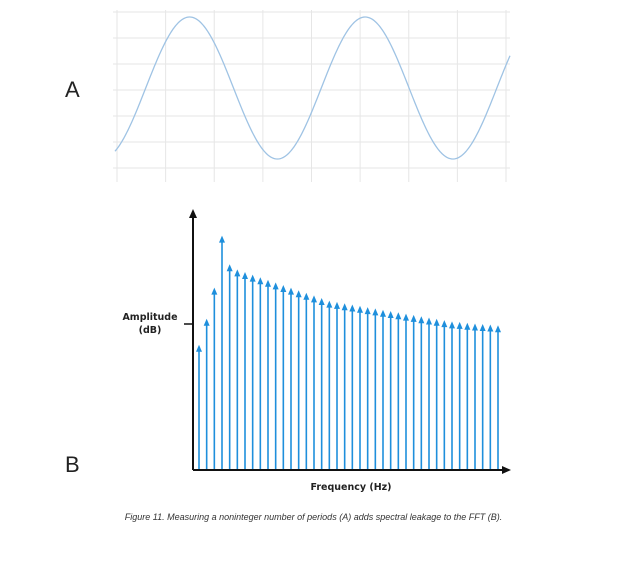 The width and height of the screenshot is (627, 565). I want to click on y-axis-label-line1: Amplitude, so click(149, 317).